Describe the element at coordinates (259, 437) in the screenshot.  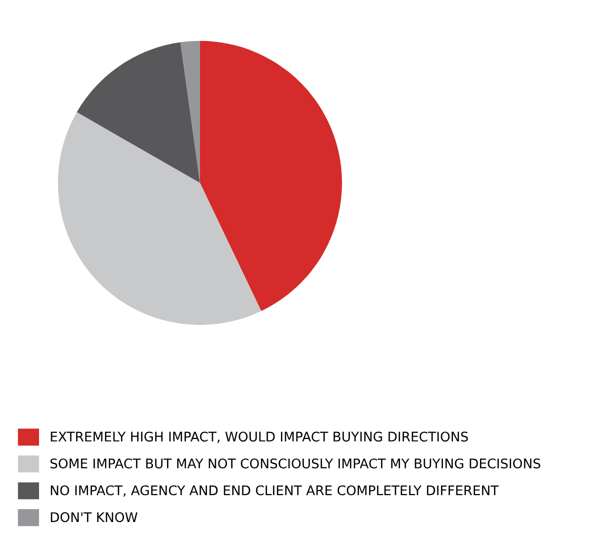
I see `legend-label: EXTREMELY HIGH IMPACT, WOULD IMPACT BUYING DIRECTIONS` at that location.